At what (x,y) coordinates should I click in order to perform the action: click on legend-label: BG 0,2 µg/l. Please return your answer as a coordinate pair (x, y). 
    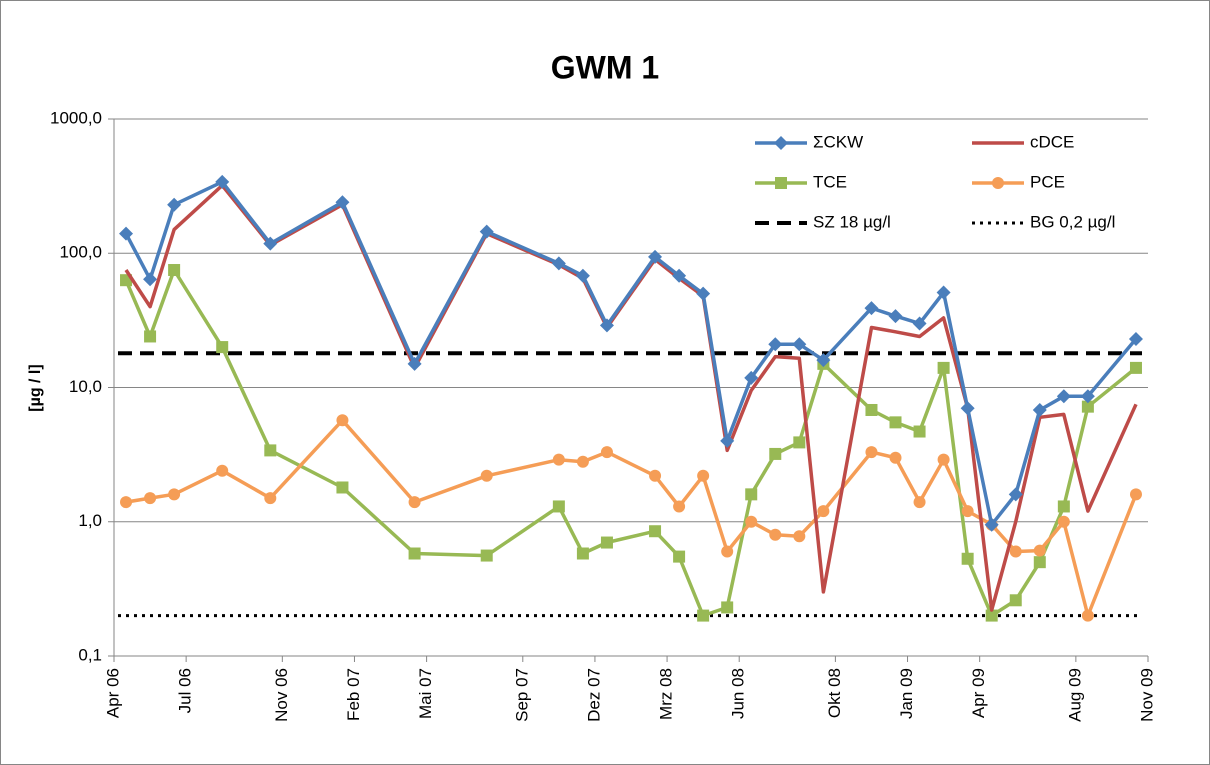
    Looking at the image, I should click on (1072, 221).